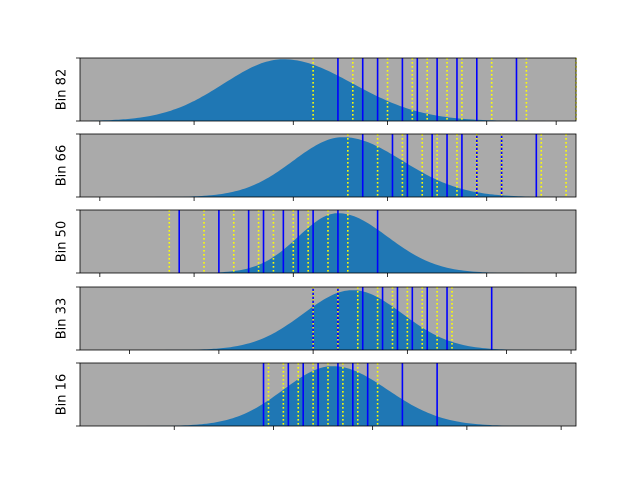  Describe the element at coordinates (62, 318) in the screenshot. I see `y-axis-label: Bin 33` at that location.